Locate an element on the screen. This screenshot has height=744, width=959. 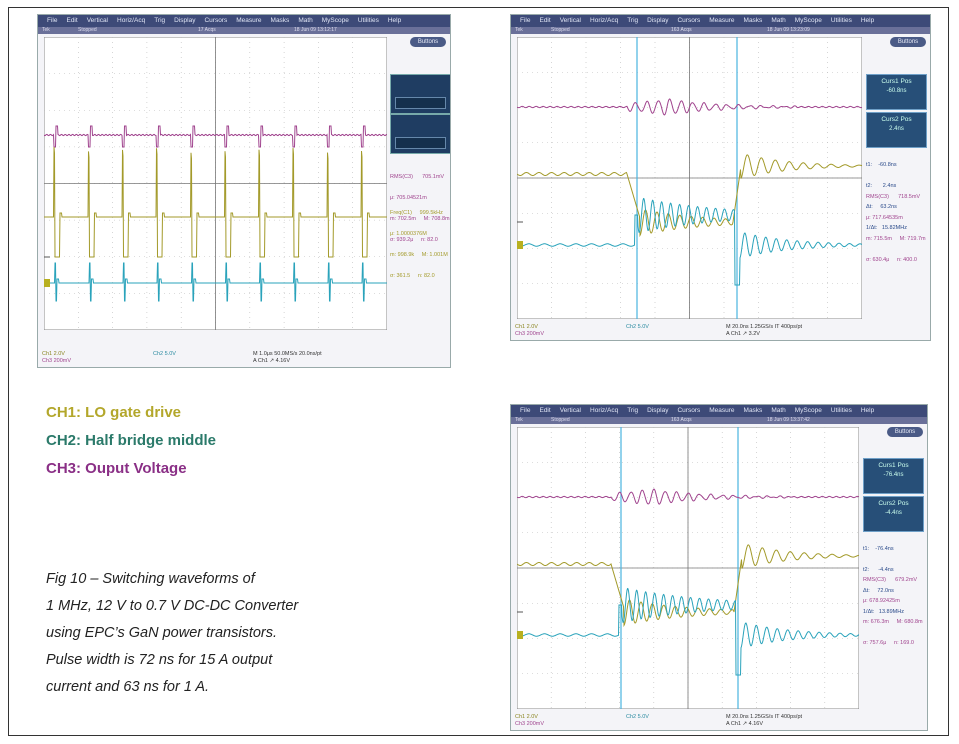
cursor2-position-box: Curs2 Pos 2.4ns is located at coordinates (896, 130).